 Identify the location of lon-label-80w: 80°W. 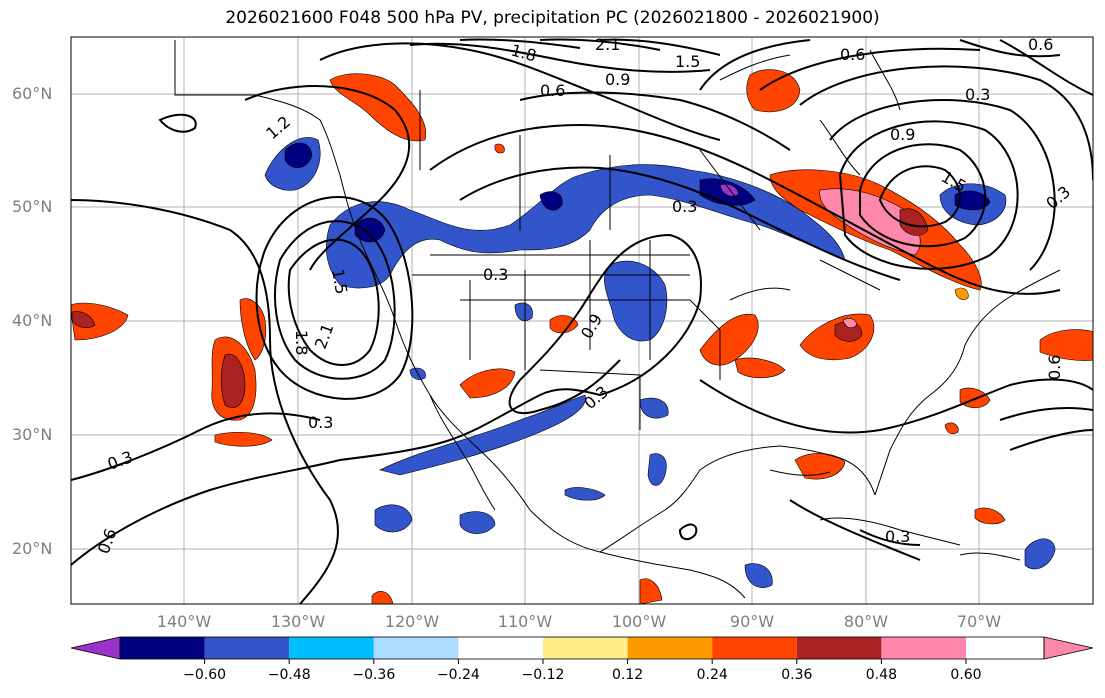
(866, 621).